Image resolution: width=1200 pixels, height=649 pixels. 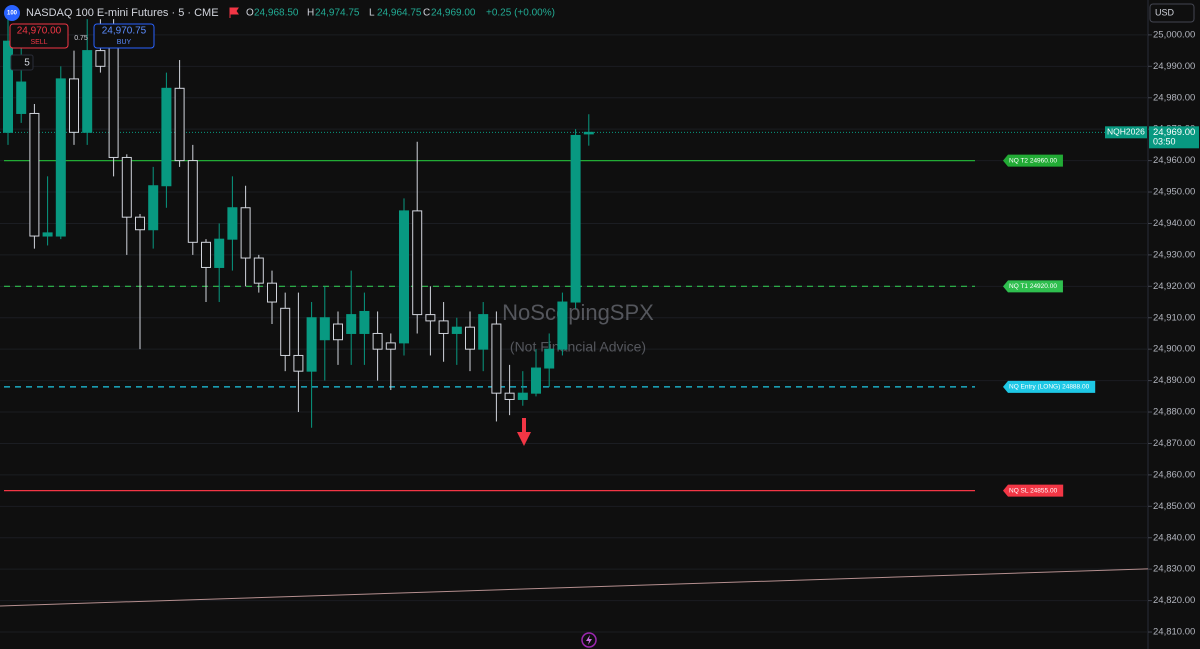 What do you see at coordinates (337, 13) in the screenshot?
I see `ohlc-value: 24,974.75` at bounding box center [337, 13].